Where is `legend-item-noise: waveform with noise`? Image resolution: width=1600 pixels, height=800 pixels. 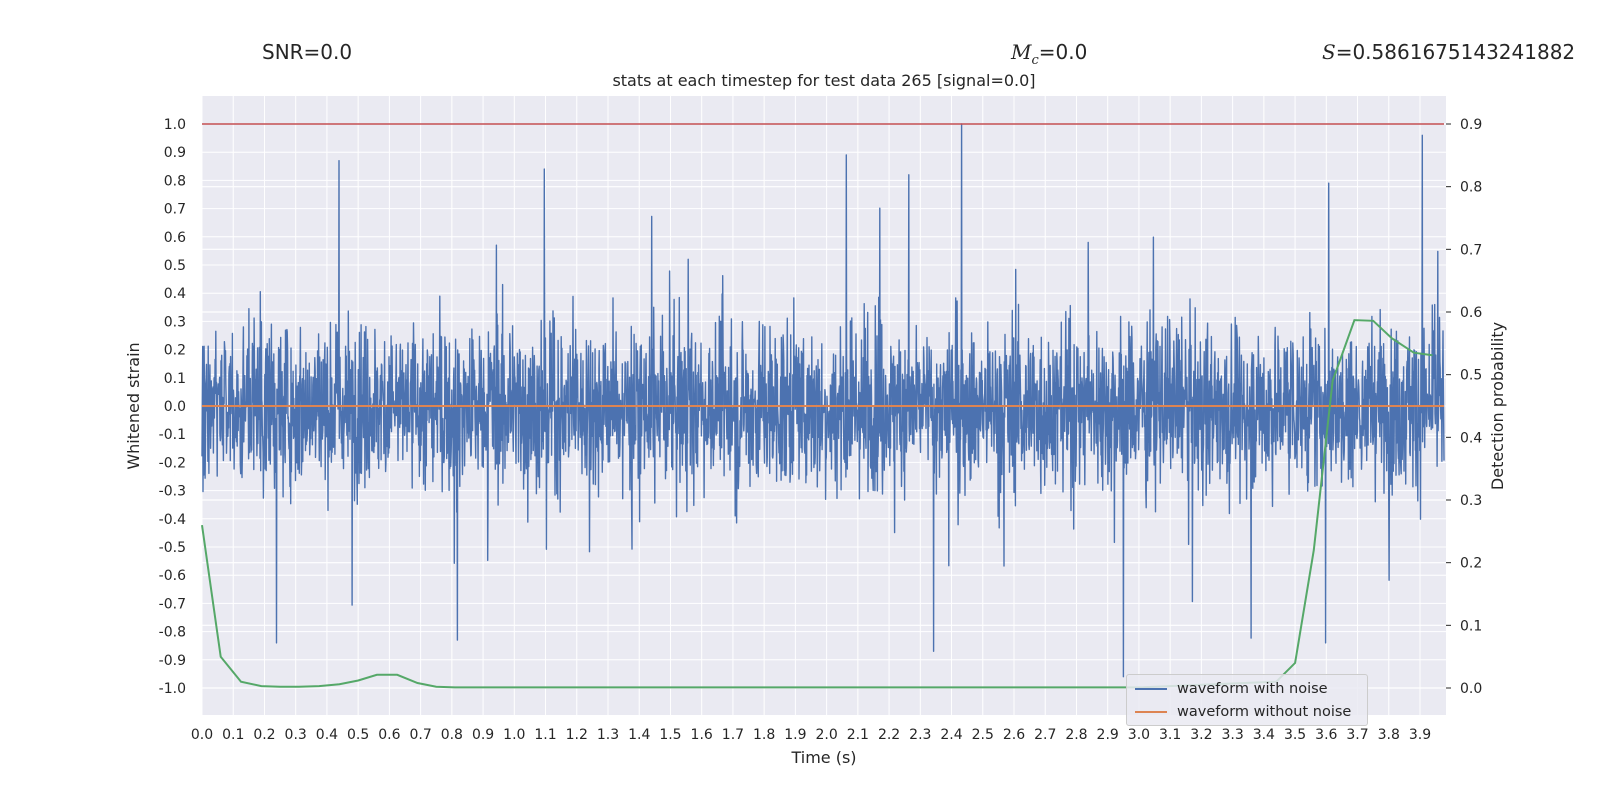
legend-item-noise: waveform with noise is located at coordinates (1231, 689).